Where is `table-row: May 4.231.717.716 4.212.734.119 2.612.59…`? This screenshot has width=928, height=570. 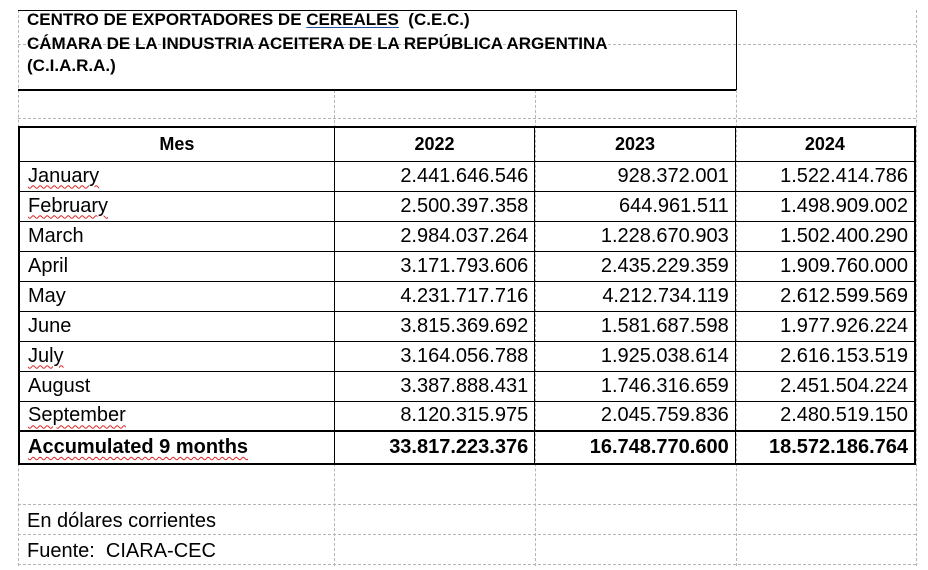
table-row: May 4.231.717.716 4.212.734.119 2.612.59… is located at coordinates (467, 296).